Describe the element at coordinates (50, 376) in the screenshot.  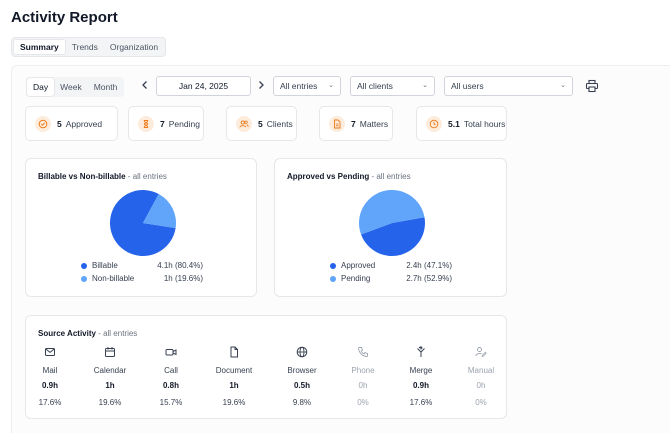
I see `source-mail: Mail 0.9h 17.6%` at that location.